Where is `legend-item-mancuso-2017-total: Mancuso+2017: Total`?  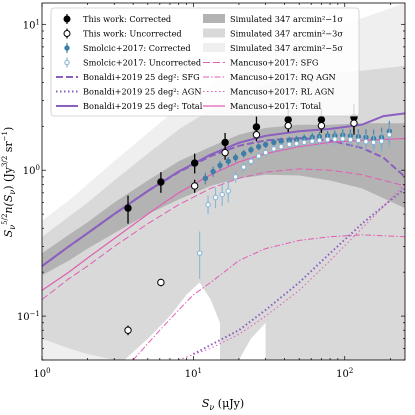 legend-item-mancuso-2017-total: Mancuso+2017: Total is located at coordinates (262, 106).